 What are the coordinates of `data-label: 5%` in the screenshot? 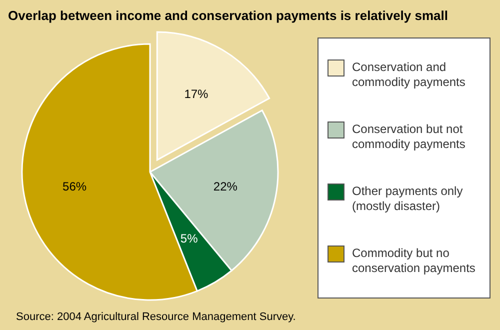 It's located at (189, 238).